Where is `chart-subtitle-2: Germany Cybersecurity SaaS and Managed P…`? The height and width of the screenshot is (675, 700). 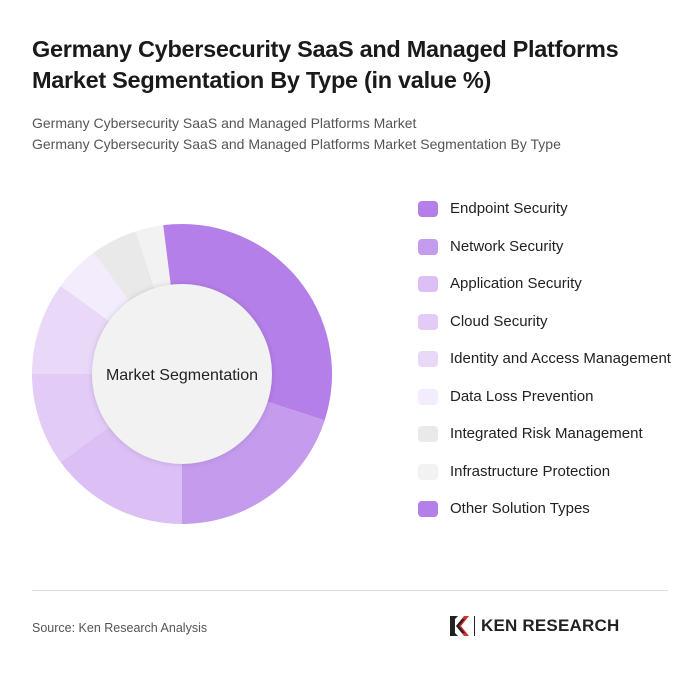
chart-subtitle-2: Germany Cybersecurity SaaS and Managed P… is located at coordinates (296, 144).